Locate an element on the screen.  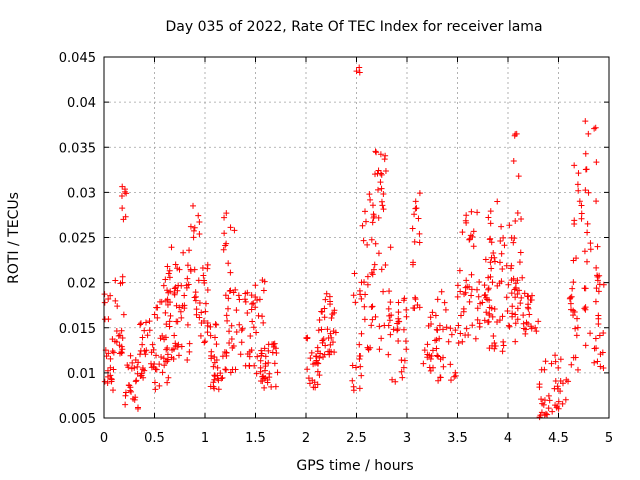
x-tick-label: 5 is located at coordinates (609, 438).